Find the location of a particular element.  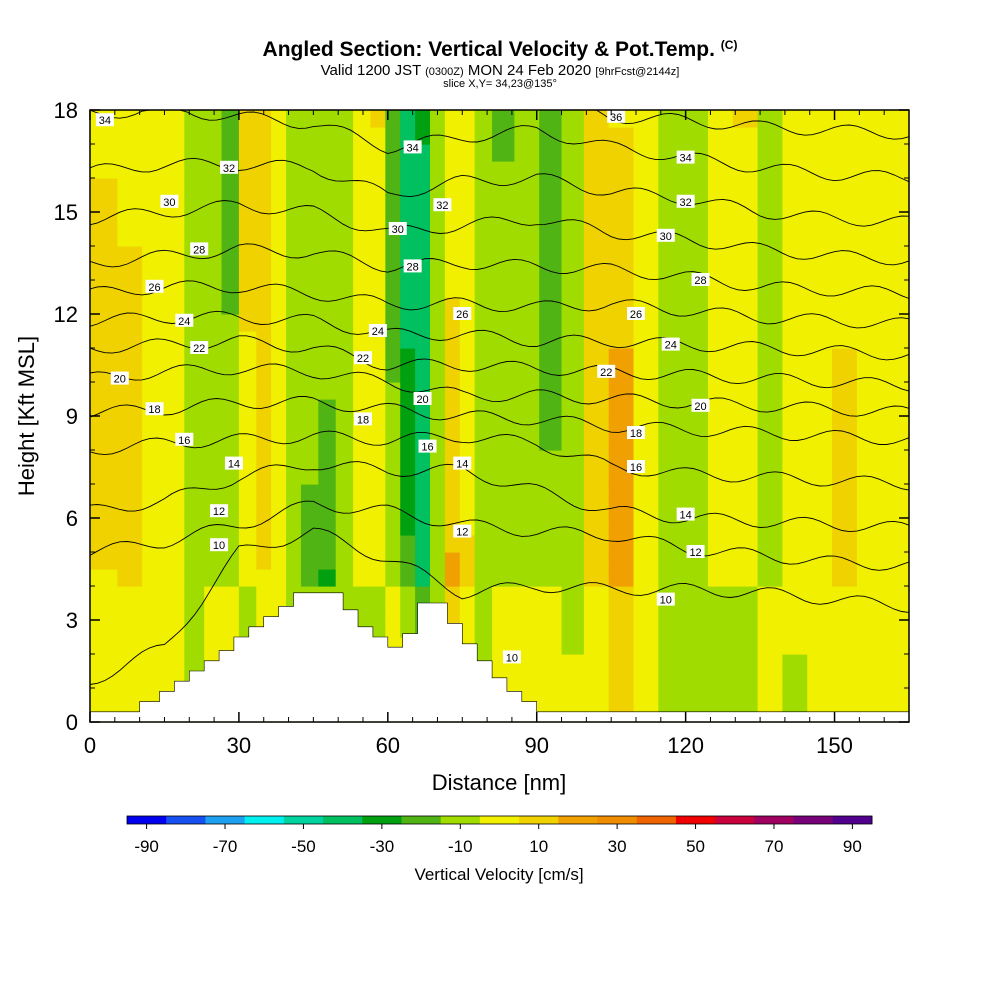

contour-label: 10 is located at coordinates (665, 599).